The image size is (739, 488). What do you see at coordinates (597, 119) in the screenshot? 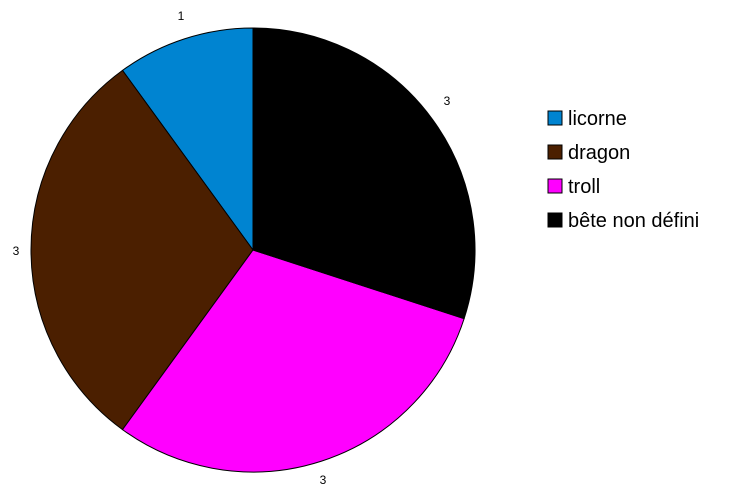
I see `legend-label: licorne` at bounding box center [597, 119].